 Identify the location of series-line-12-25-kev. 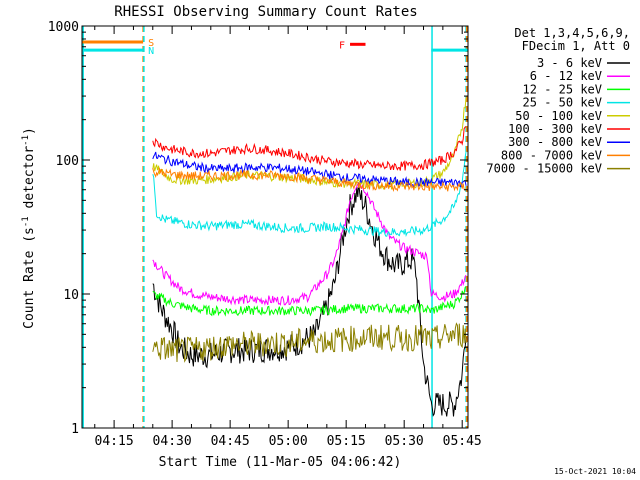
(309, 301).